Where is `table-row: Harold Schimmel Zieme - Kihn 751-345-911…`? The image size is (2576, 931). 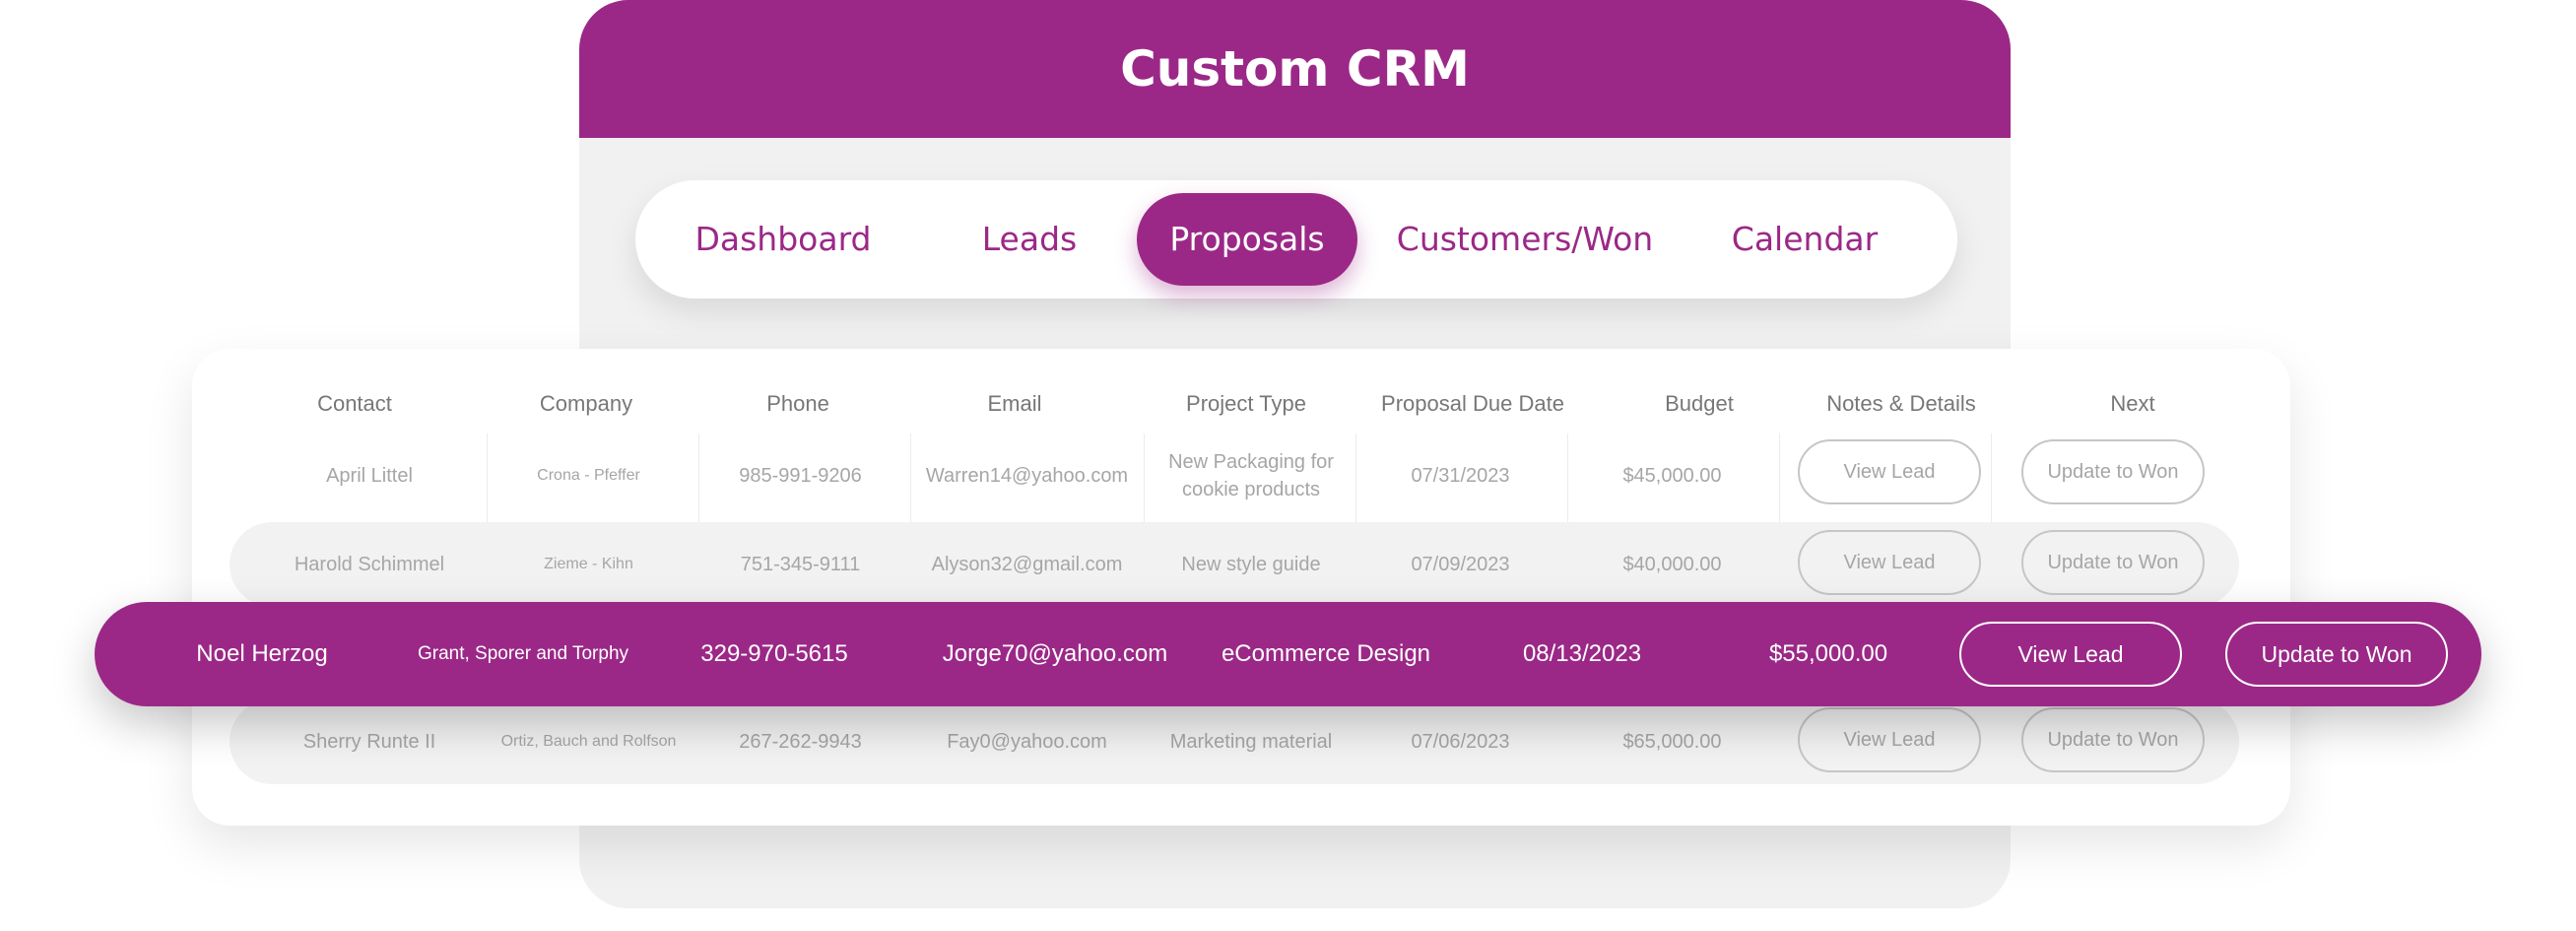 table-row: Harold Schimmel Zieme - Kihn 751-345-911… is located at coordinates (1241, 564).